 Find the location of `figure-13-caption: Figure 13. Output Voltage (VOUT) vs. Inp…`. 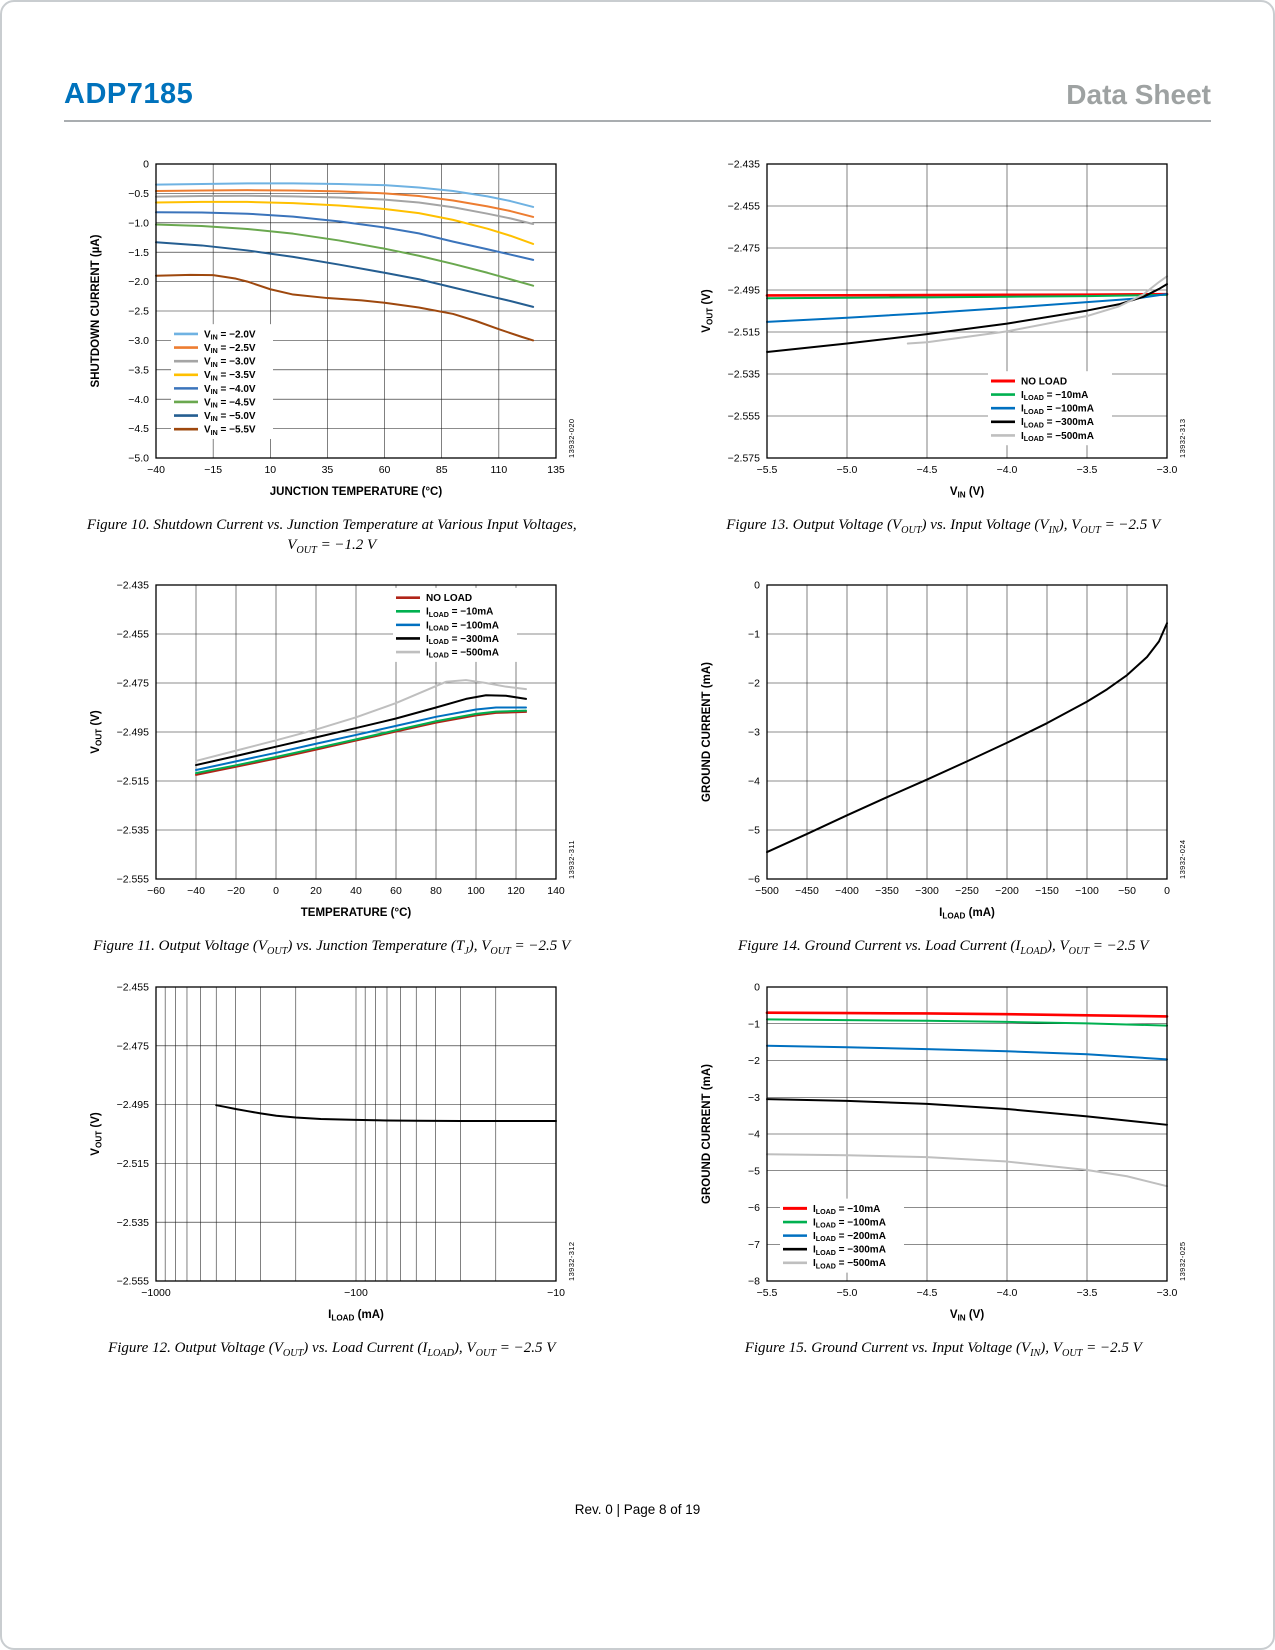

figure-13-caption: Figure 13. Output Voltage (VOUT) vs. Inp… is located at coordinates (943, 526).